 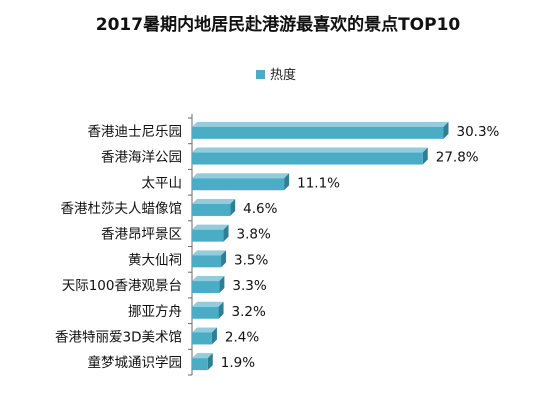 What do you see at coordinates (141, 158) in the screenshot?
I see `category-label: 香港海洋公园` at bounding box center [141, 158].